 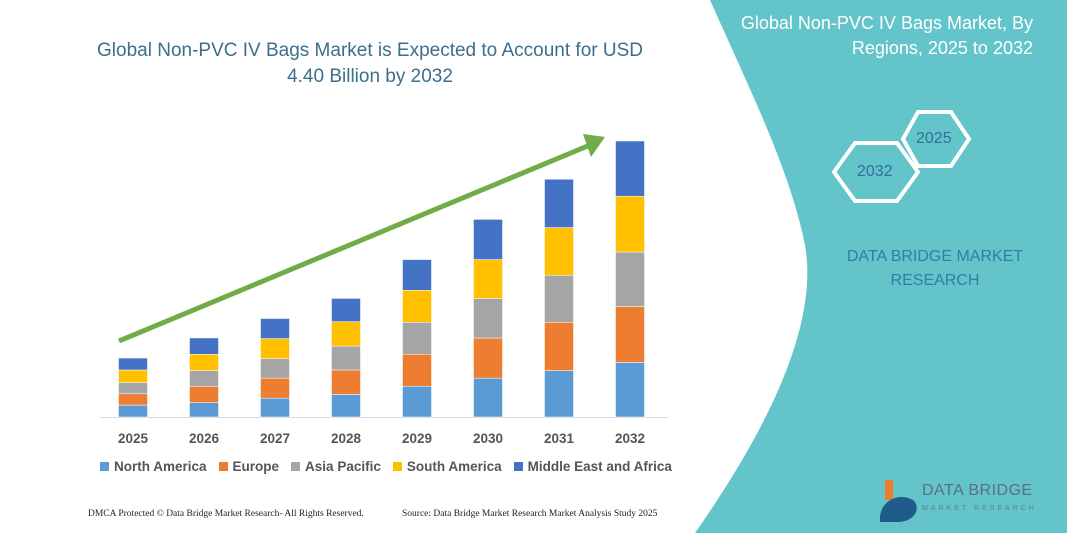 I want to click on bar-segment-south-america-2031, so click(x=559, y=251).